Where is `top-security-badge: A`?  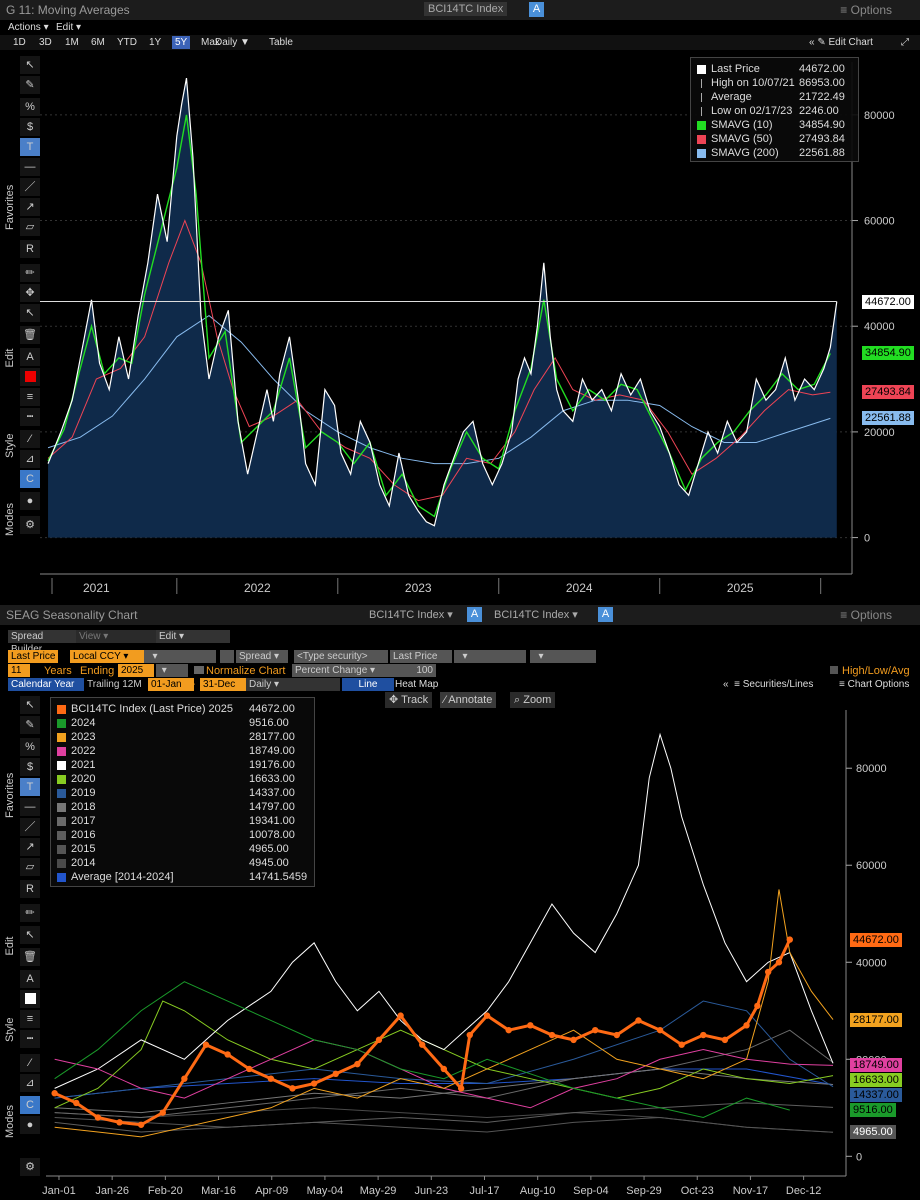
top-security-badge: A is located at coordinates (536, 9).